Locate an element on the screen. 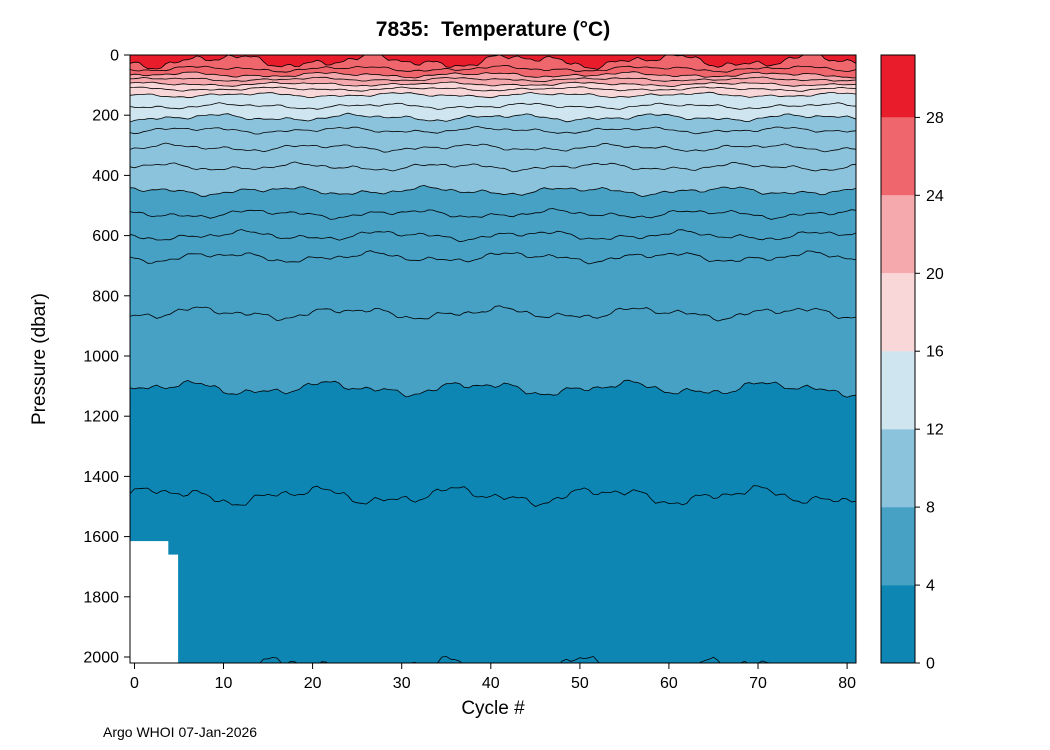  footer-note: Argo WHOI 07-Jan-2026 is located at coordinates (180, 732).